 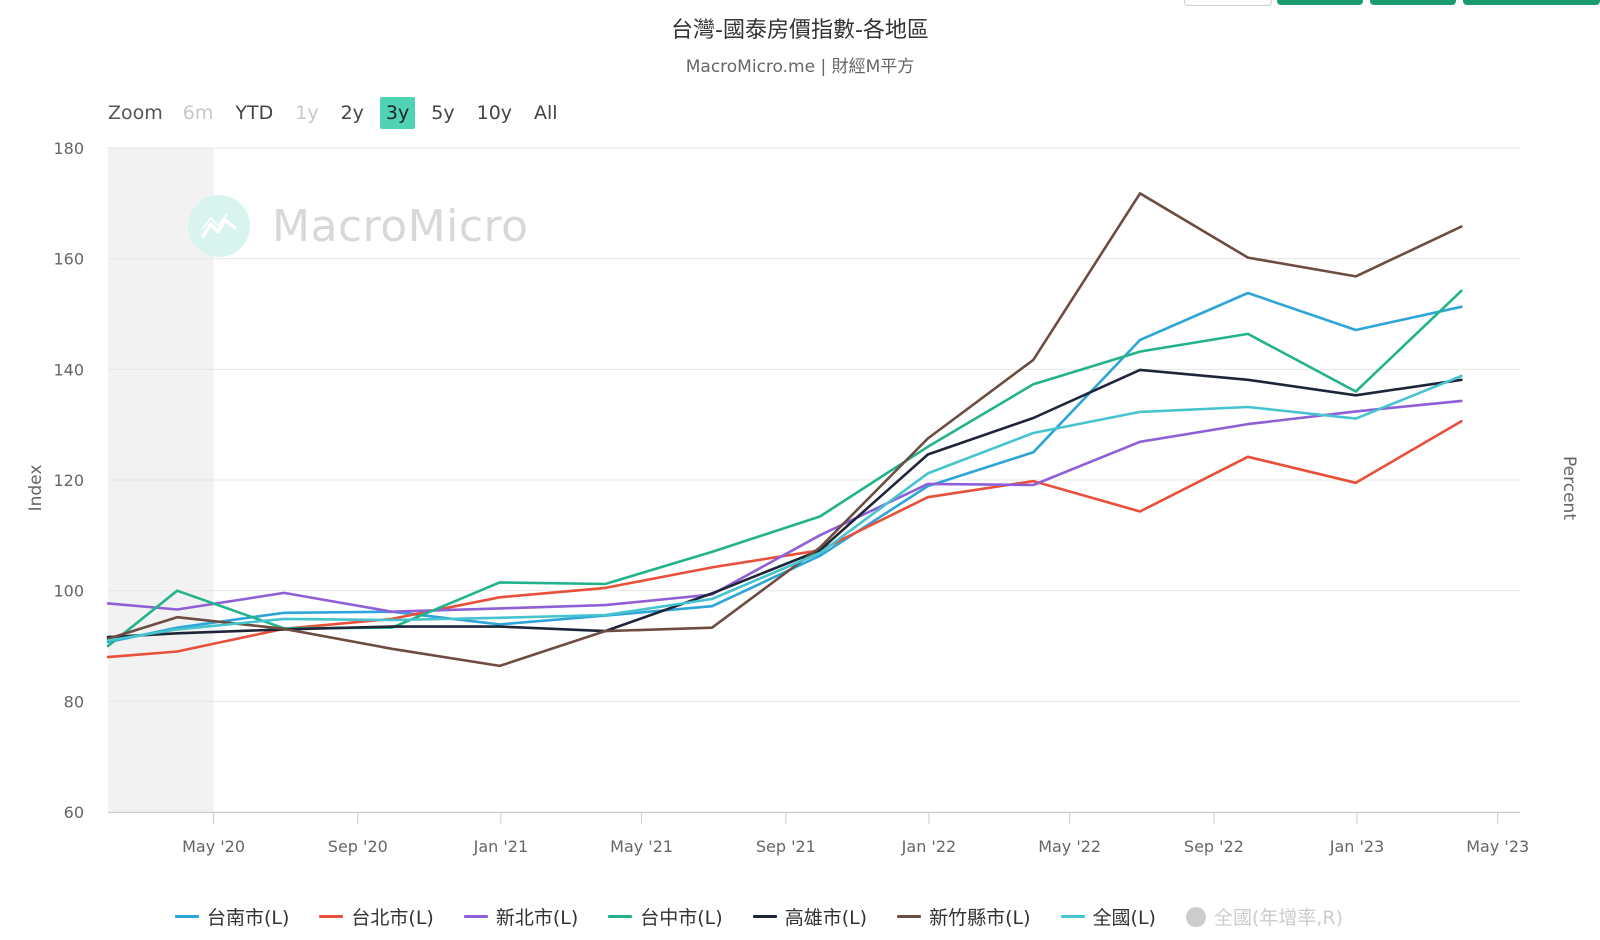 What do you see at coordinates (786, 846) in the screenshot?
I see `x-tick-label-4: Sep '21` at bounding box center [786, 846].